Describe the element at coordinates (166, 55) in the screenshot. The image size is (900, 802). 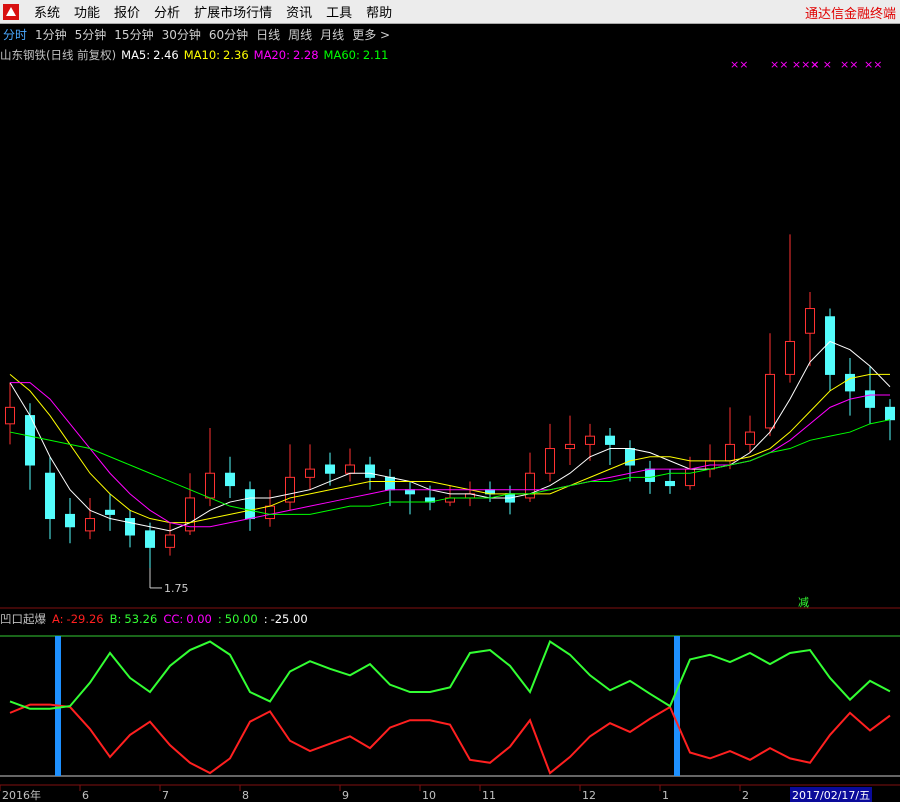
I see `legend-value: 2.46` at that location.